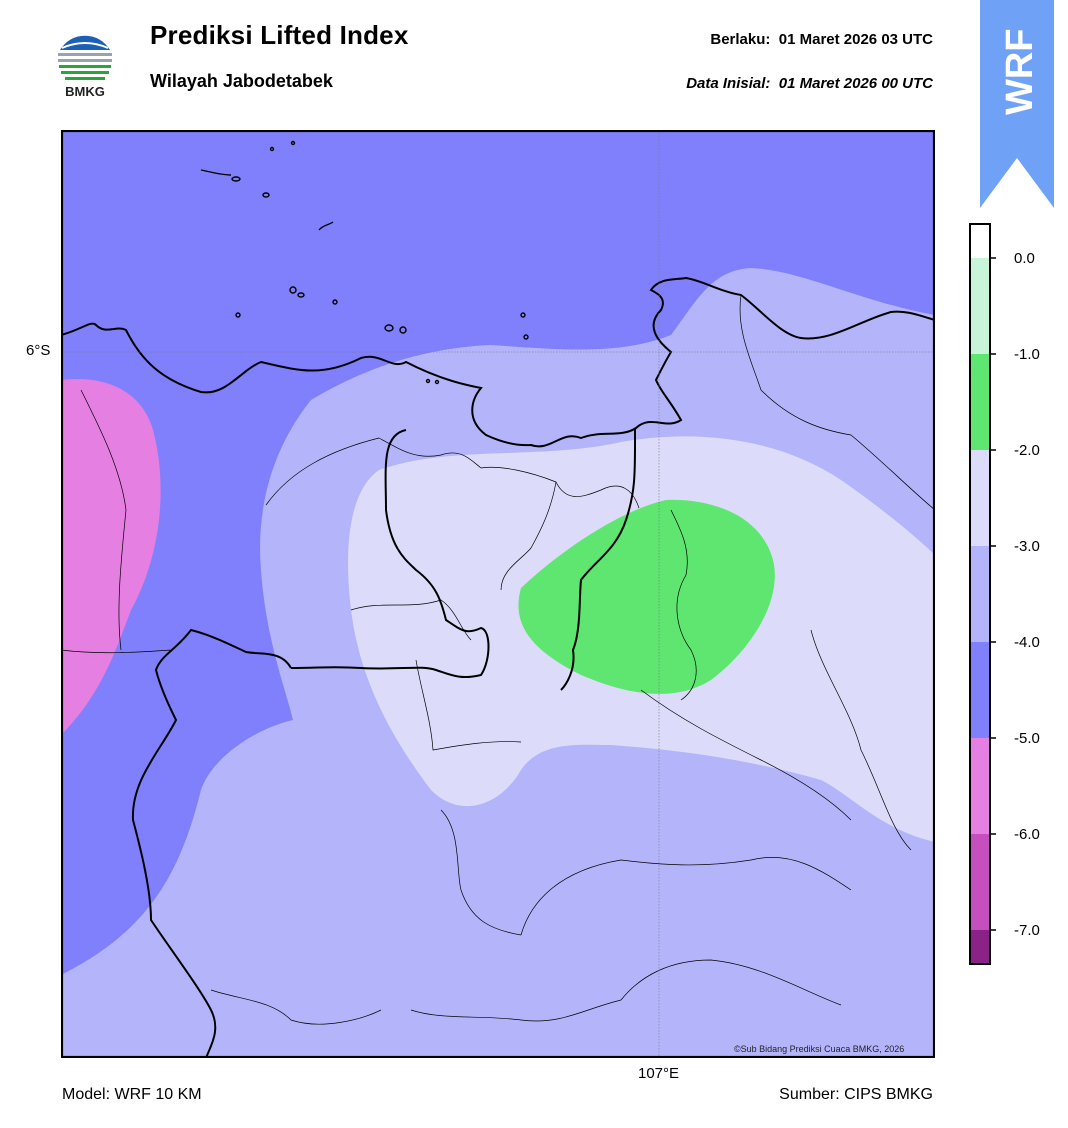 Image resolution: width=1068 pixels, height=1128 pixels. Describe the element at coordinates (856, 1094) in the screenshot. I see `source-info: Sumber: CIPS BMKG` at that location.